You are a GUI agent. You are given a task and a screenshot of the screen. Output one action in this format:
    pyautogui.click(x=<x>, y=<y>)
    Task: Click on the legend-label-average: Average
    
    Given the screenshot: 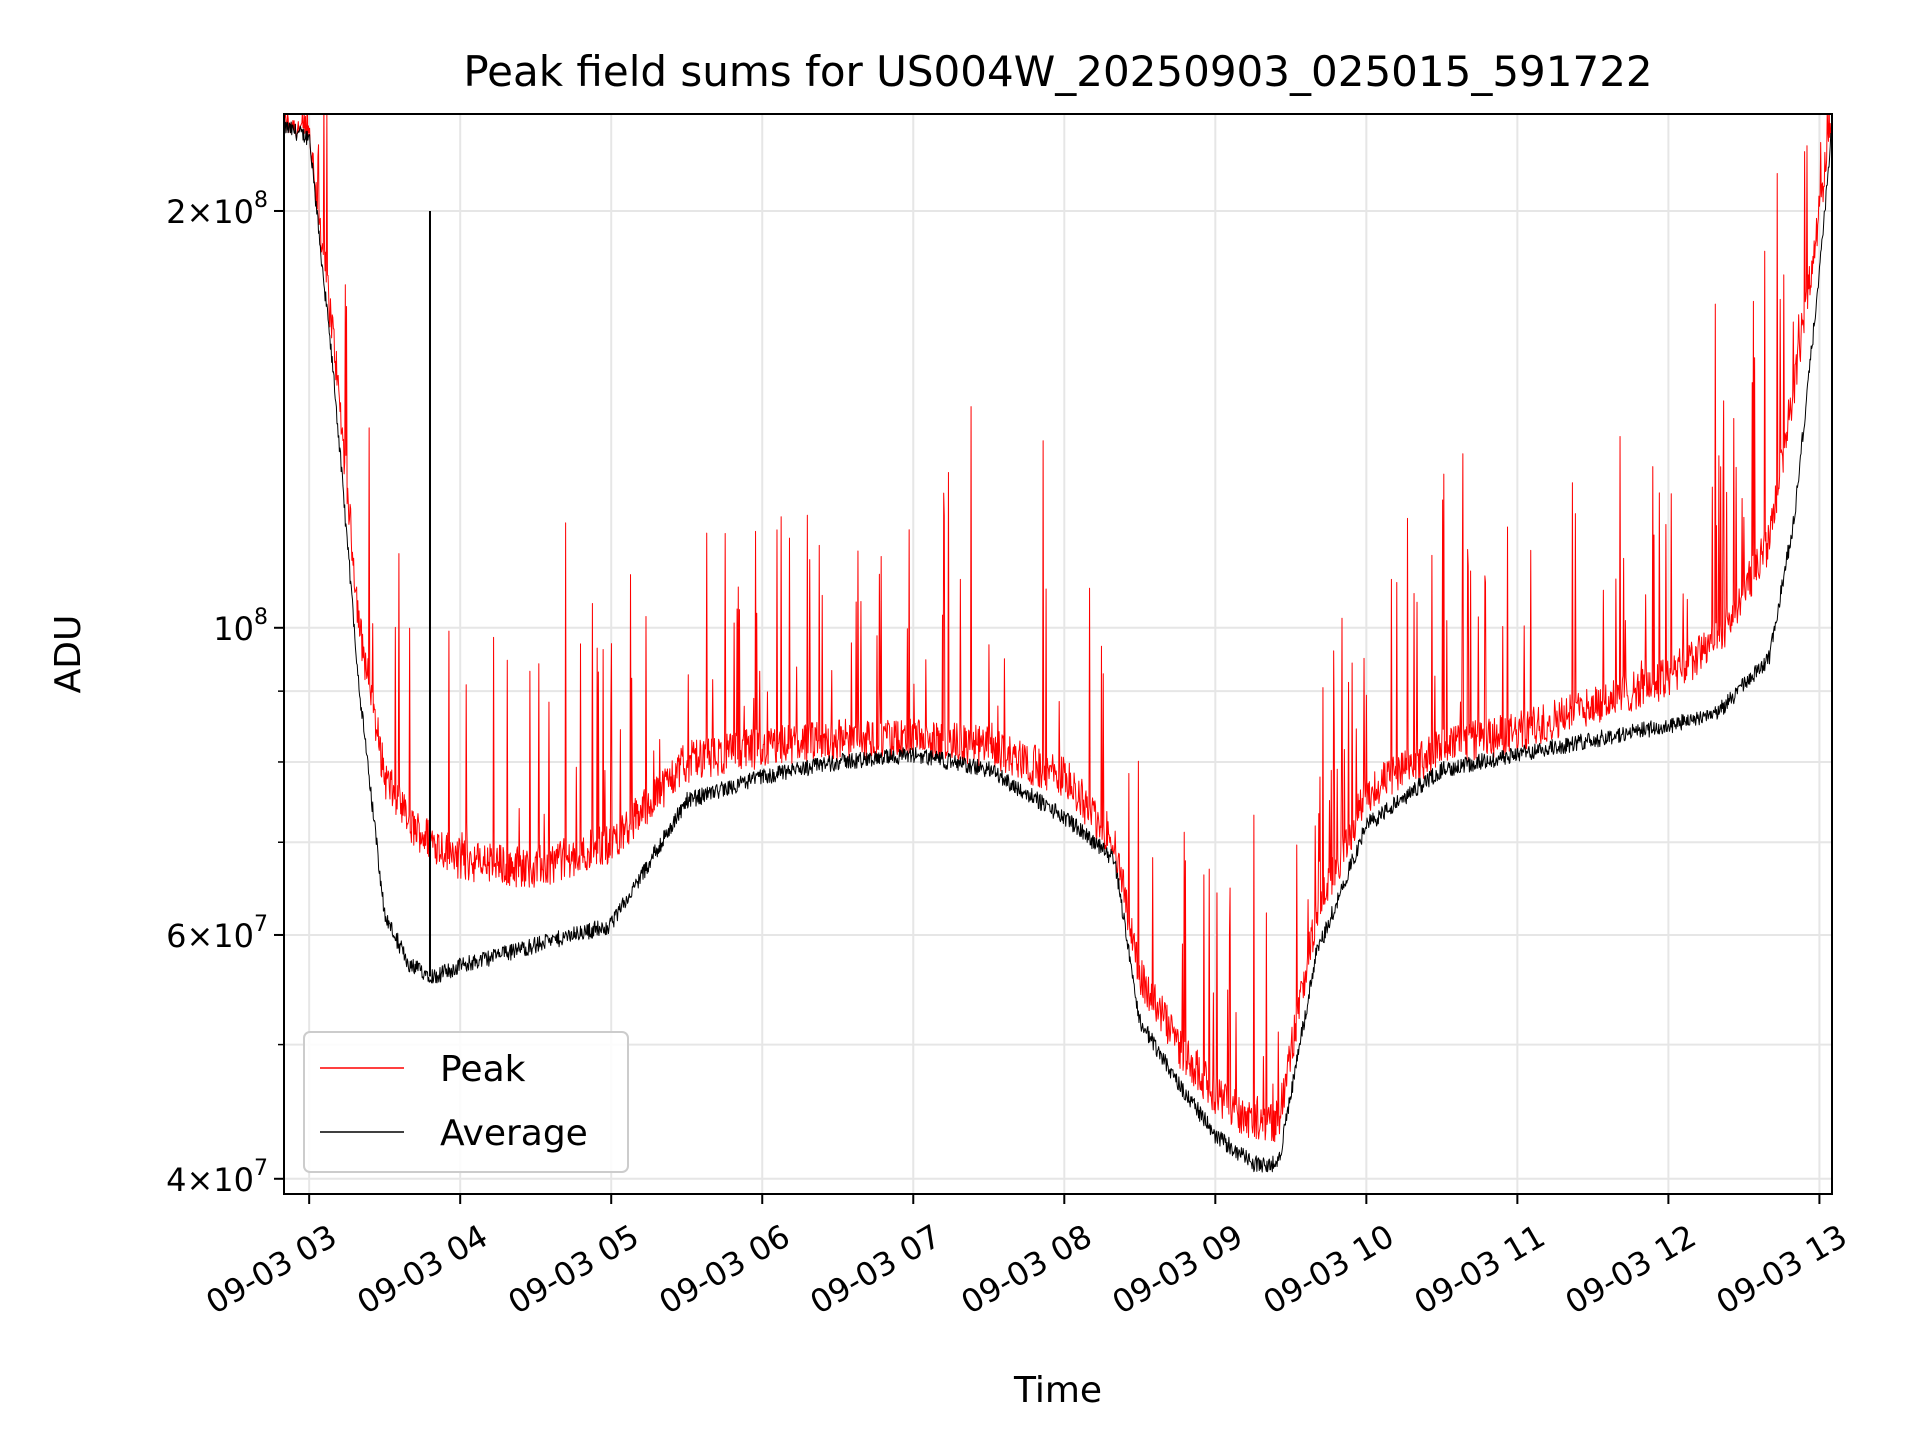 What is the action you would take?
    pyautogui.click(x=514, y=1133)
    